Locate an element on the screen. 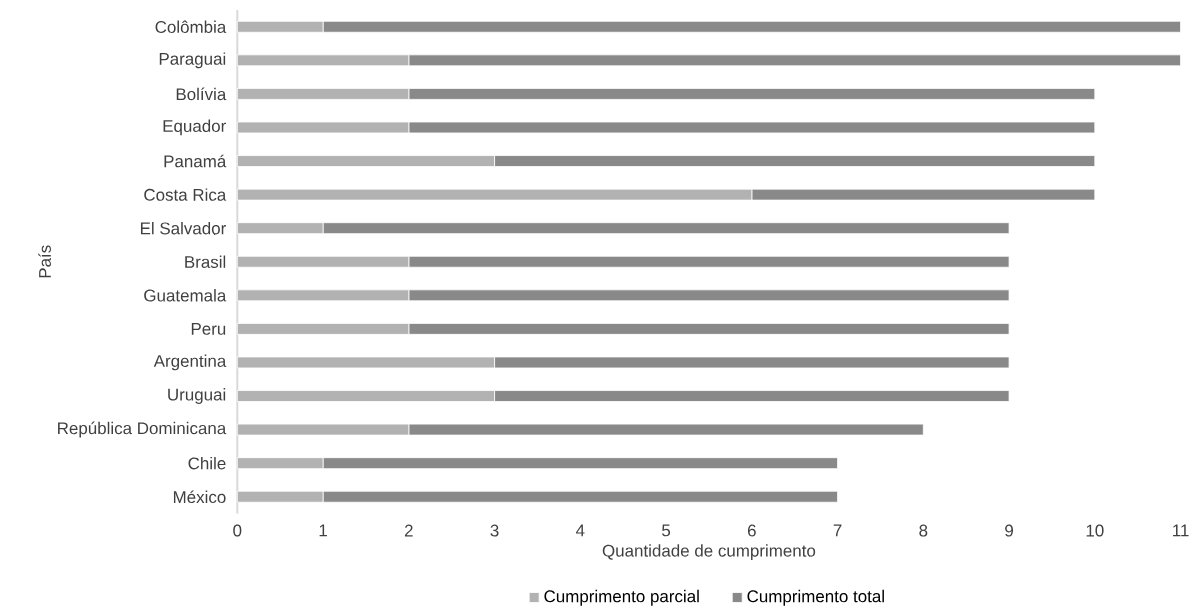 The height and width of the screenshot is (613, 1196). x-tick-label: 8 is located at coordinates (923, 530).